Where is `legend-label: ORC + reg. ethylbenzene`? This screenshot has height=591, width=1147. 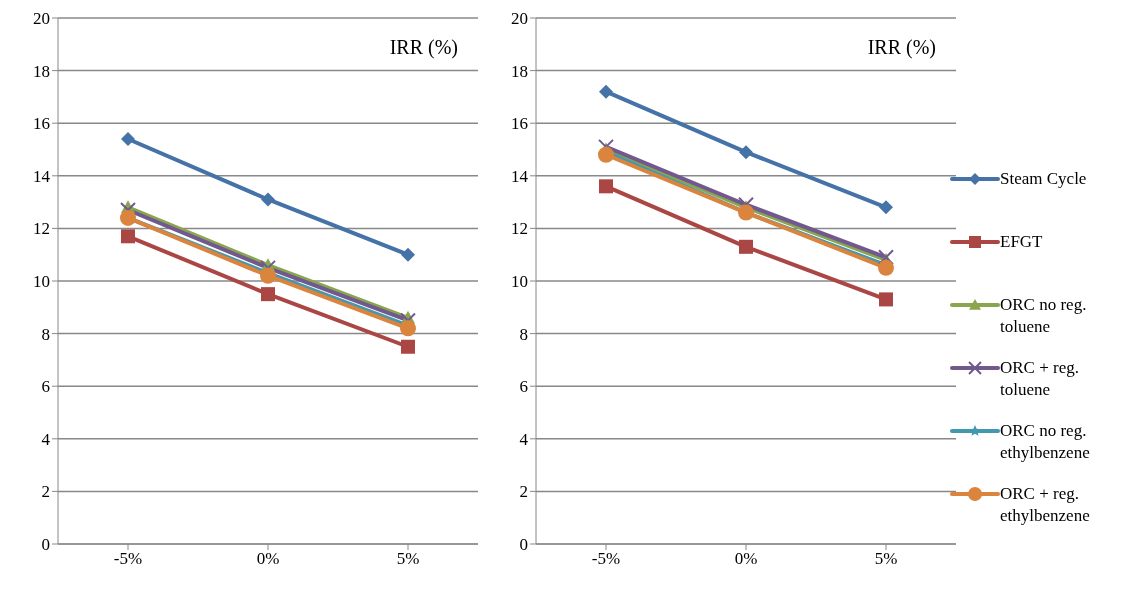
legend-label: ORC + reg. ethylbenzene is located at coordinates (1045, 505).